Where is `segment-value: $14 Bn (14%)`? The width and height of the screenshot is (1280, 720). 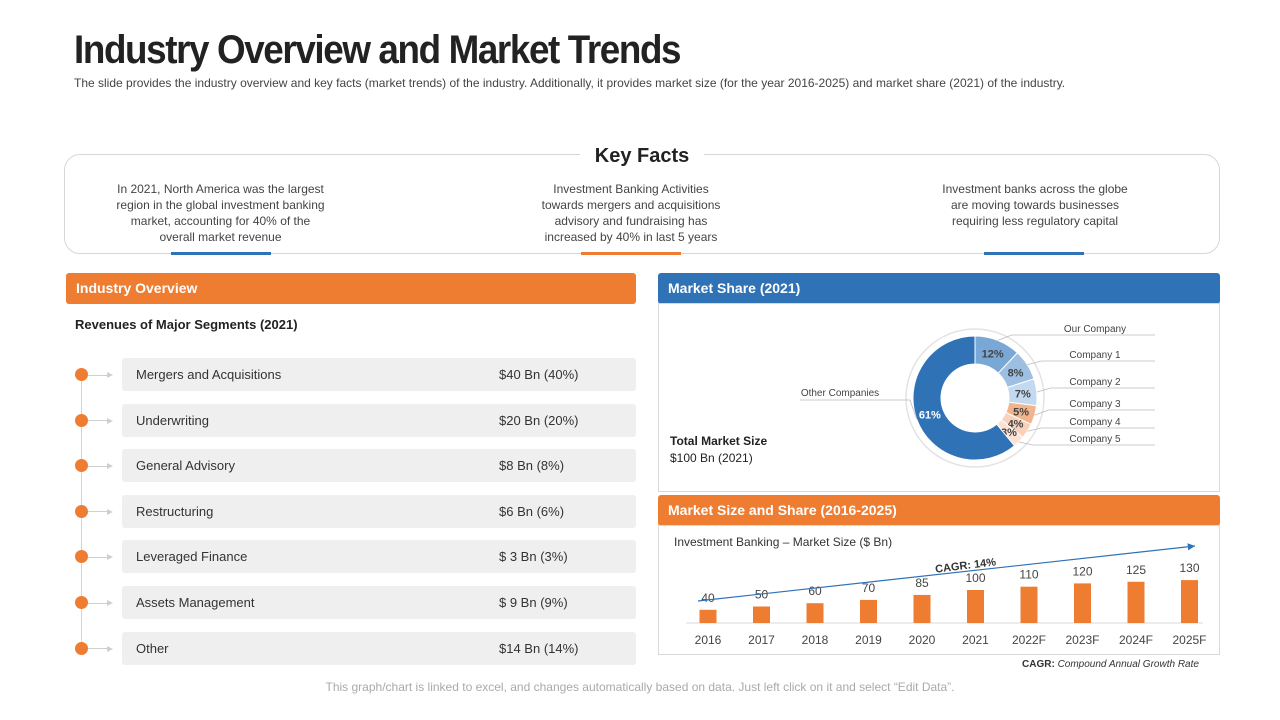 segment-value: $14 Bn (14%) is located at coordinates (539, 648).